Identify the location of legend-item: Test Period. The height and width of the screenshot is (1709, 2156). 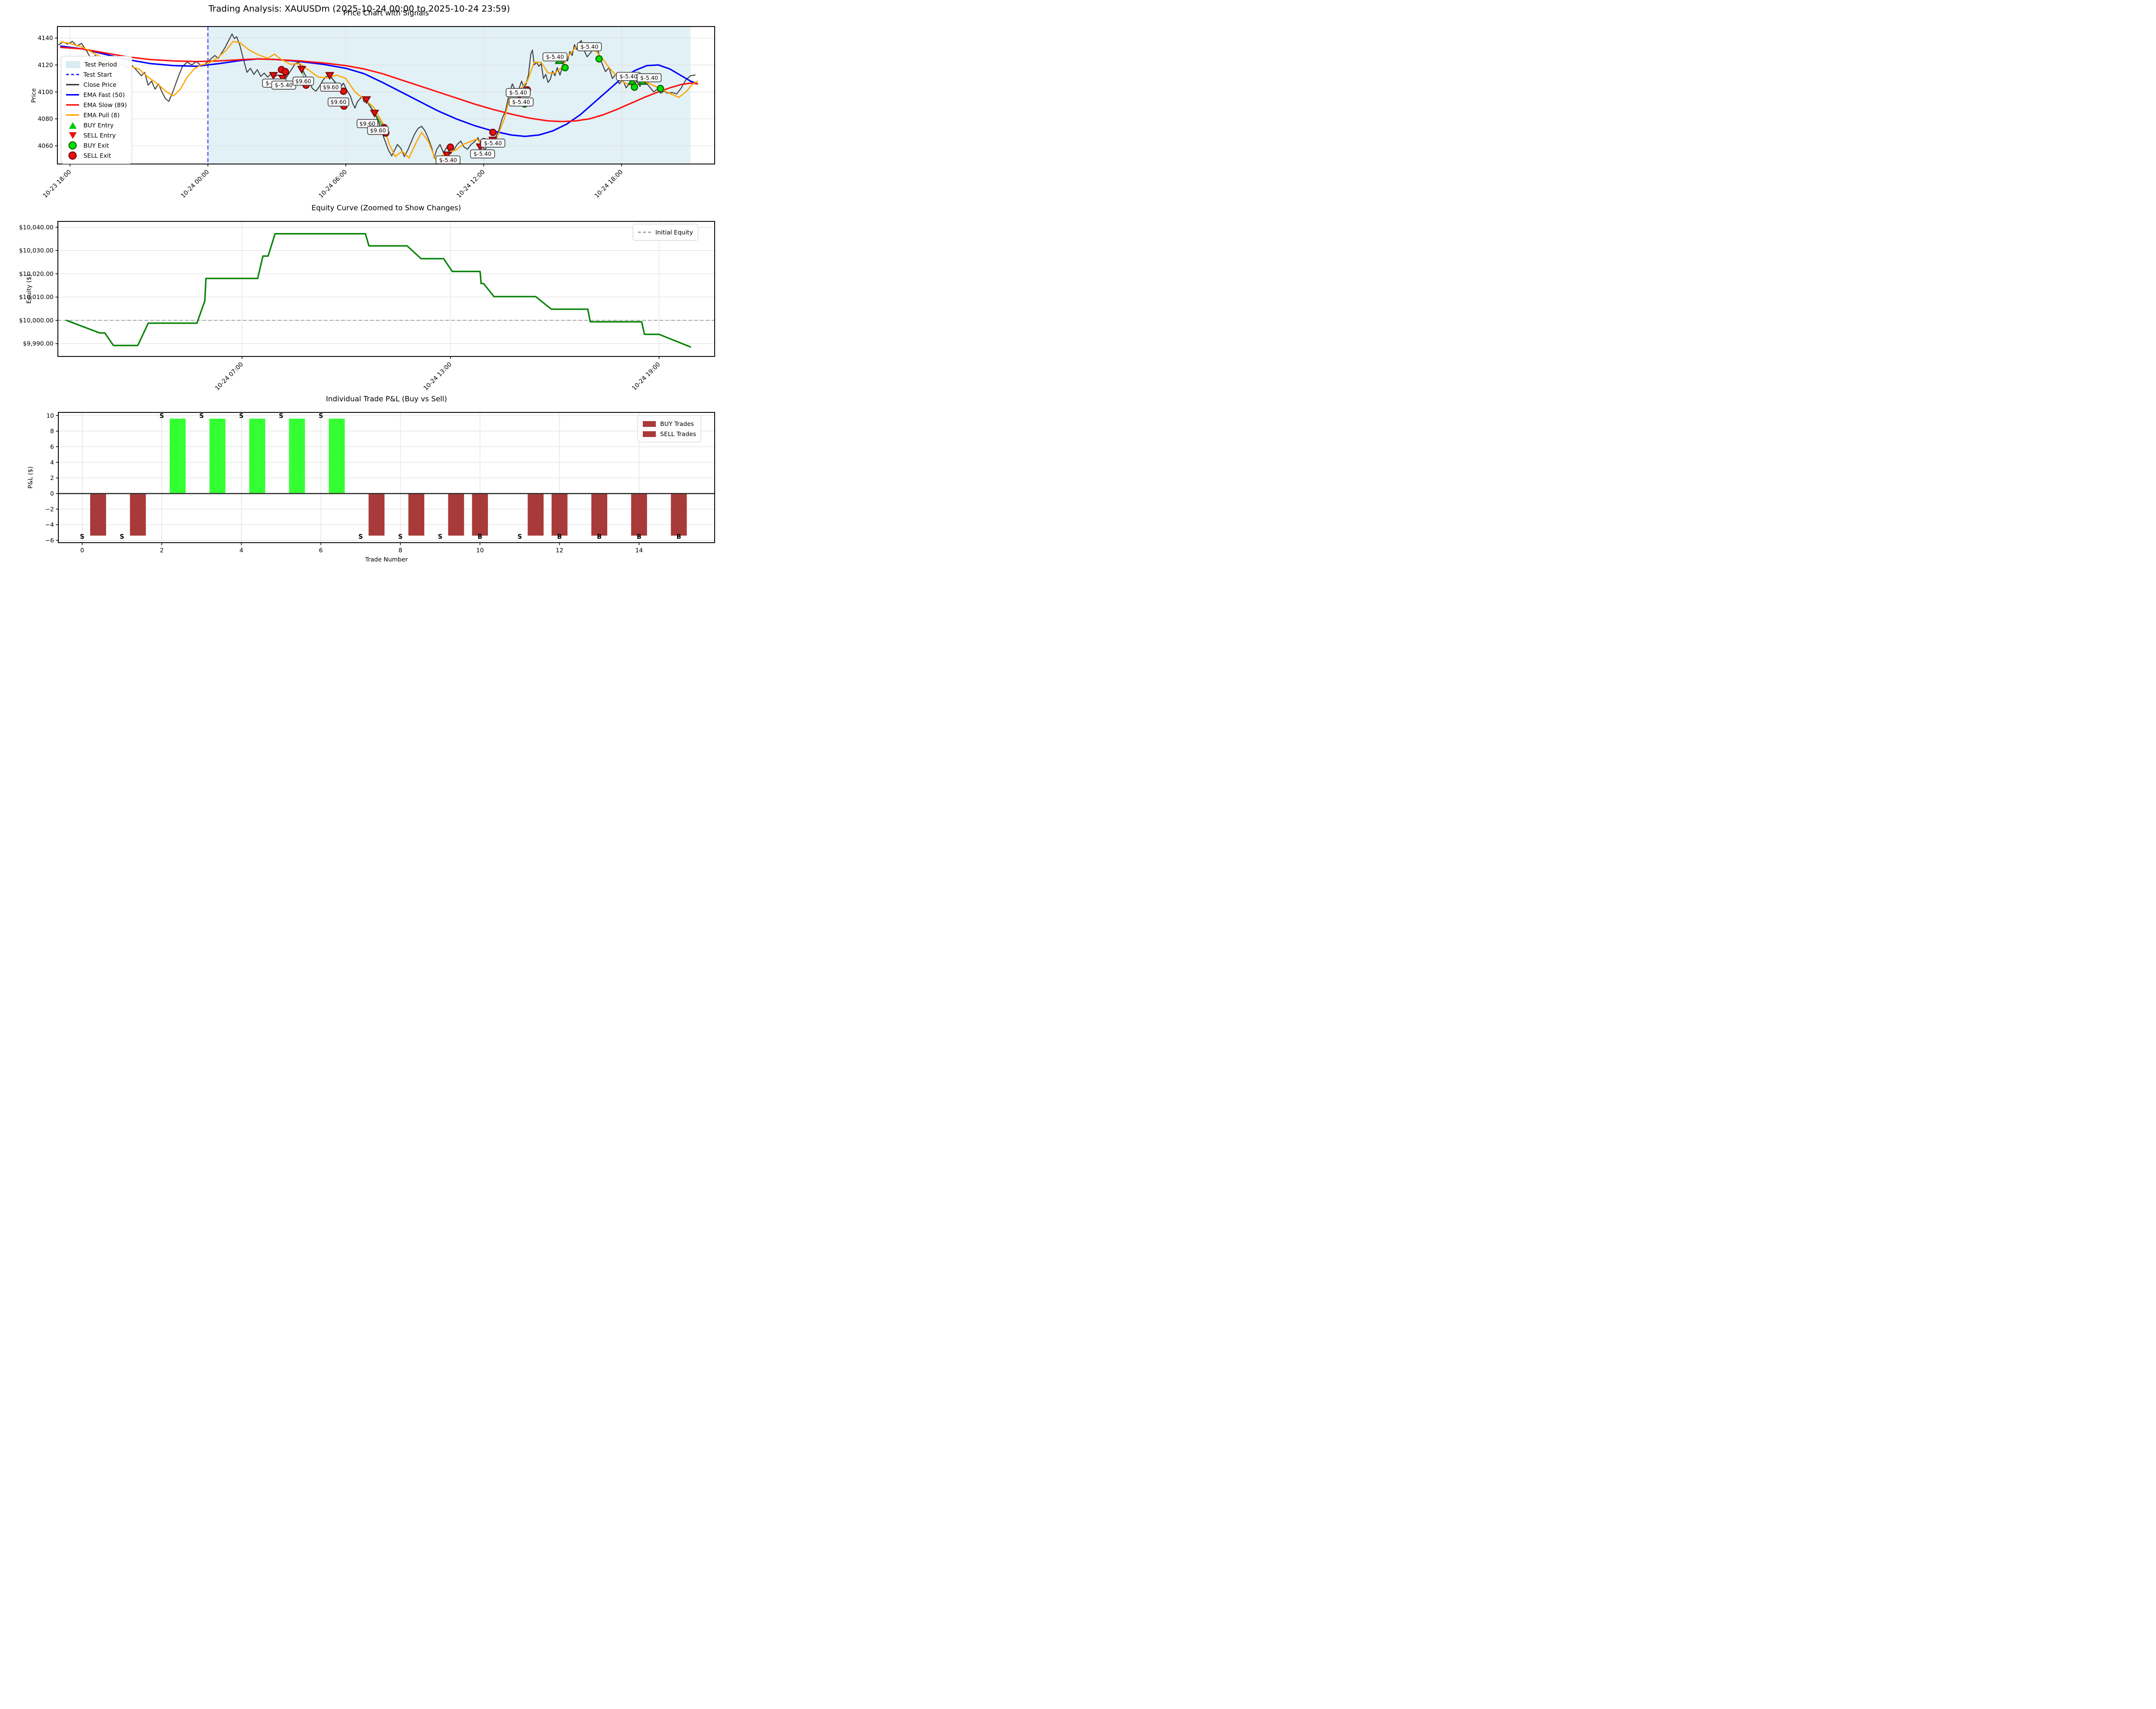
(97, 64).